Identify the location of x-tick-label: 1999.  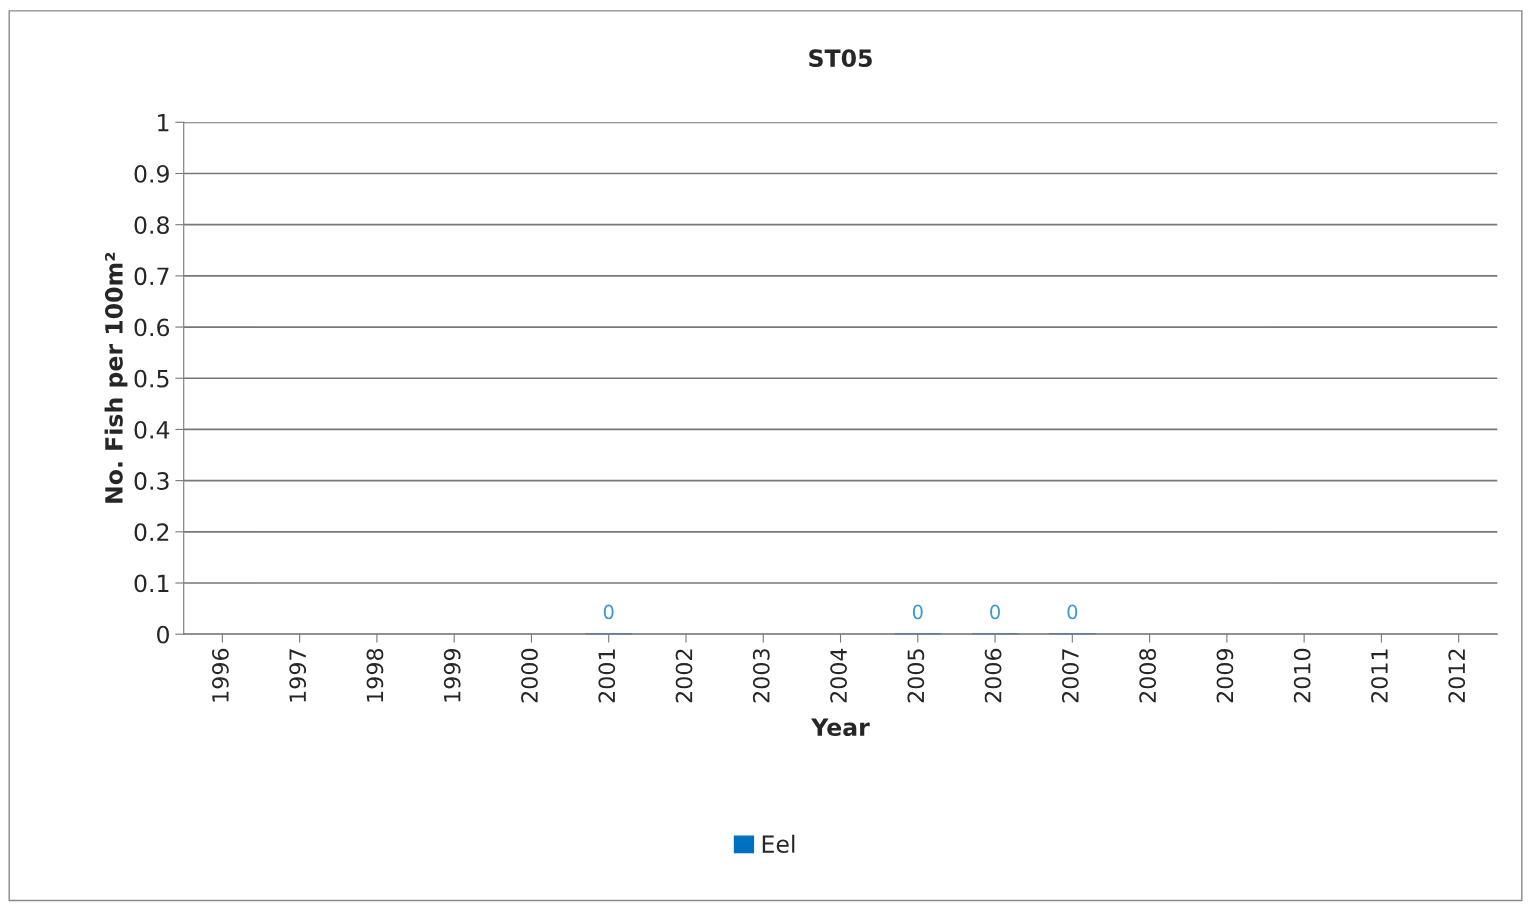
(452, 675).